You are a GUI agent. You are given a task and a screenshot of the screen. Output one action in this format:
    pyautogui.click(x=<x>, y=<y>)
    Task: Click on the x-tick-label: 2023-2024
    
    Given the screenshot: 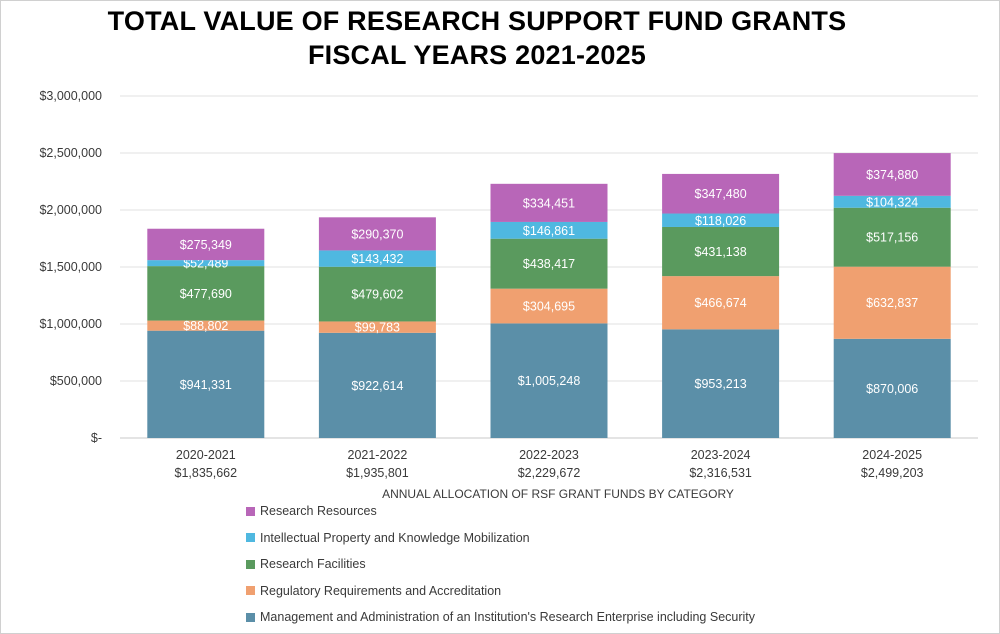 What is the action you would take?
    pyautogui.click(x=721, y=455)
    